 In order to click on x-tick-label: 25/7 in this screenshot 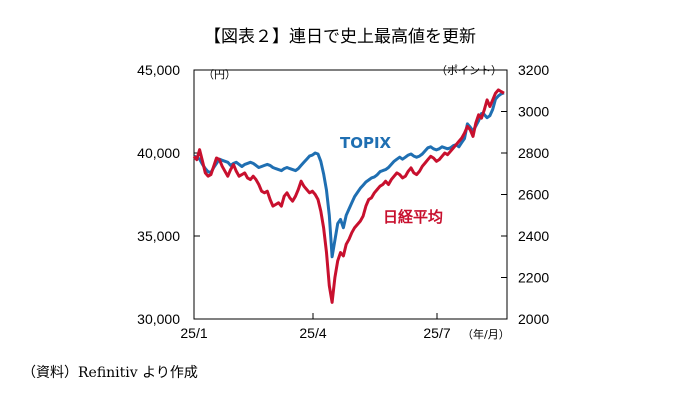, I will do `click(436, 333)`.